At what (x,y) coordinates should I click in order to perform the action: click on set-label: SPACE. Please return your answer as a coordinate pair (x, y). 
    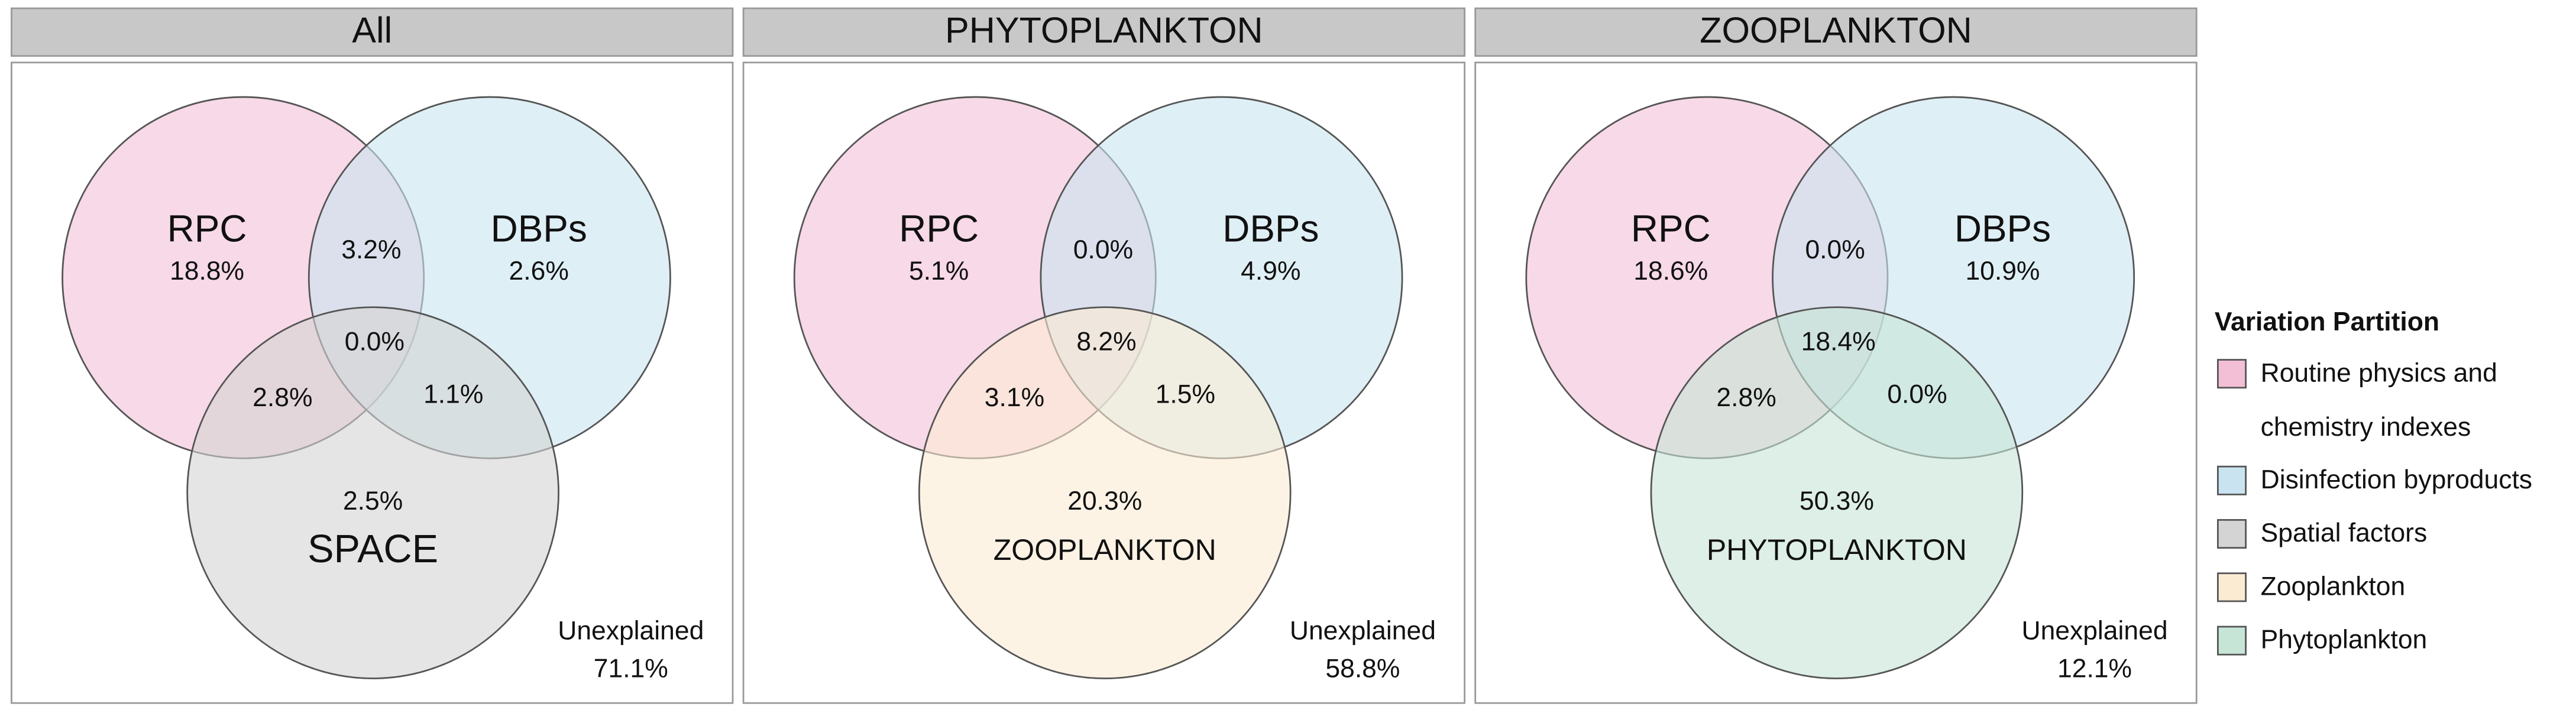
    Looking at the image, I should click on (373, 549).